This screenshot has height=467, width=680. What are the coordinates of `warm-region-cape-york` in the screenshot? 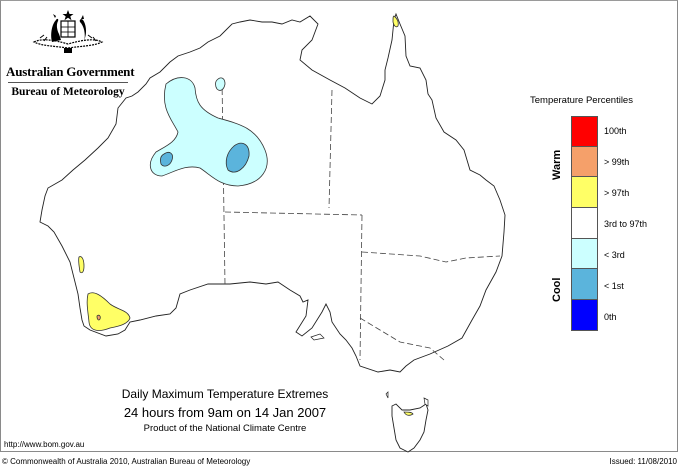 It's located at (395, 21).